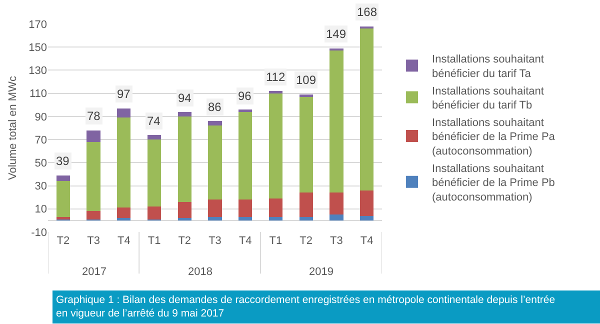 This screenshot has width=600, height=324. Describe the element at coordinates (185, 98) in the screenshot. I see `total-label: 94` at that location.